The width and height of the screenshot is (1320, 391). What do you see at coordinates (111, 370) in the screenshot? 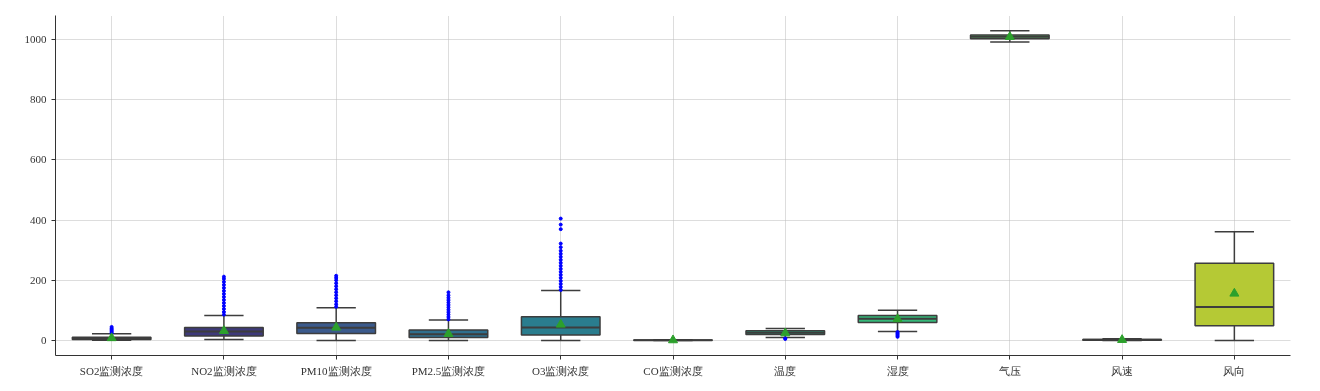
I see `x-tick-label: SO2监测浓度` at bounding box center [111, 370].